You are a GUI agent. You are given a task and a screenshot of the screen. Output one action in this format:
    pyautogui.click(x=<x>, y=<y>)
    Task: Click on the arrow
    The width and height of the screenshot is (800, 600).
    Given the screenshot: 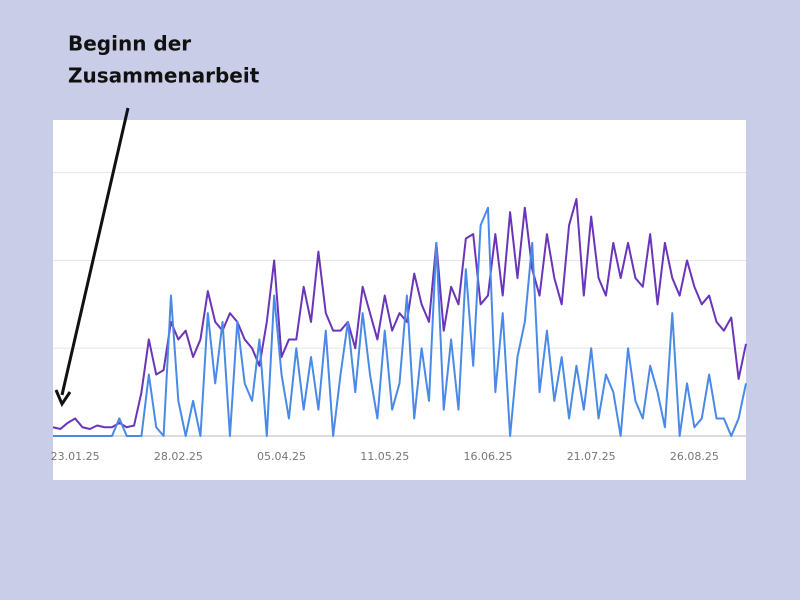 What is the action you would take?
    pyautogui.click(x=95, y=251)
    